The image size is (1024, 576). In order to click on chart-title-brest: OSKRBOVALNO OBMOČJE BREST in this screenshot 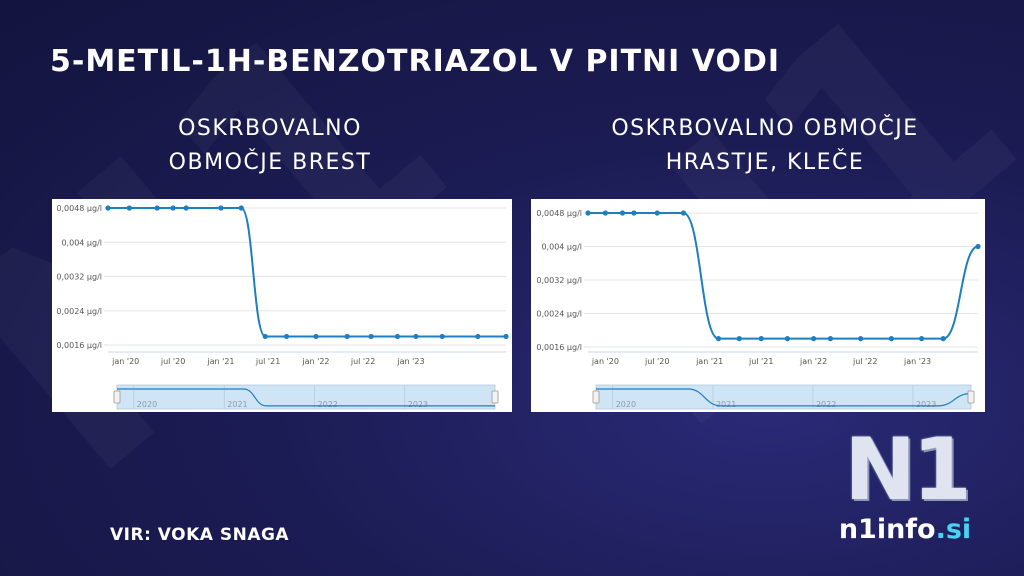, I will do `click(270, 145)`.